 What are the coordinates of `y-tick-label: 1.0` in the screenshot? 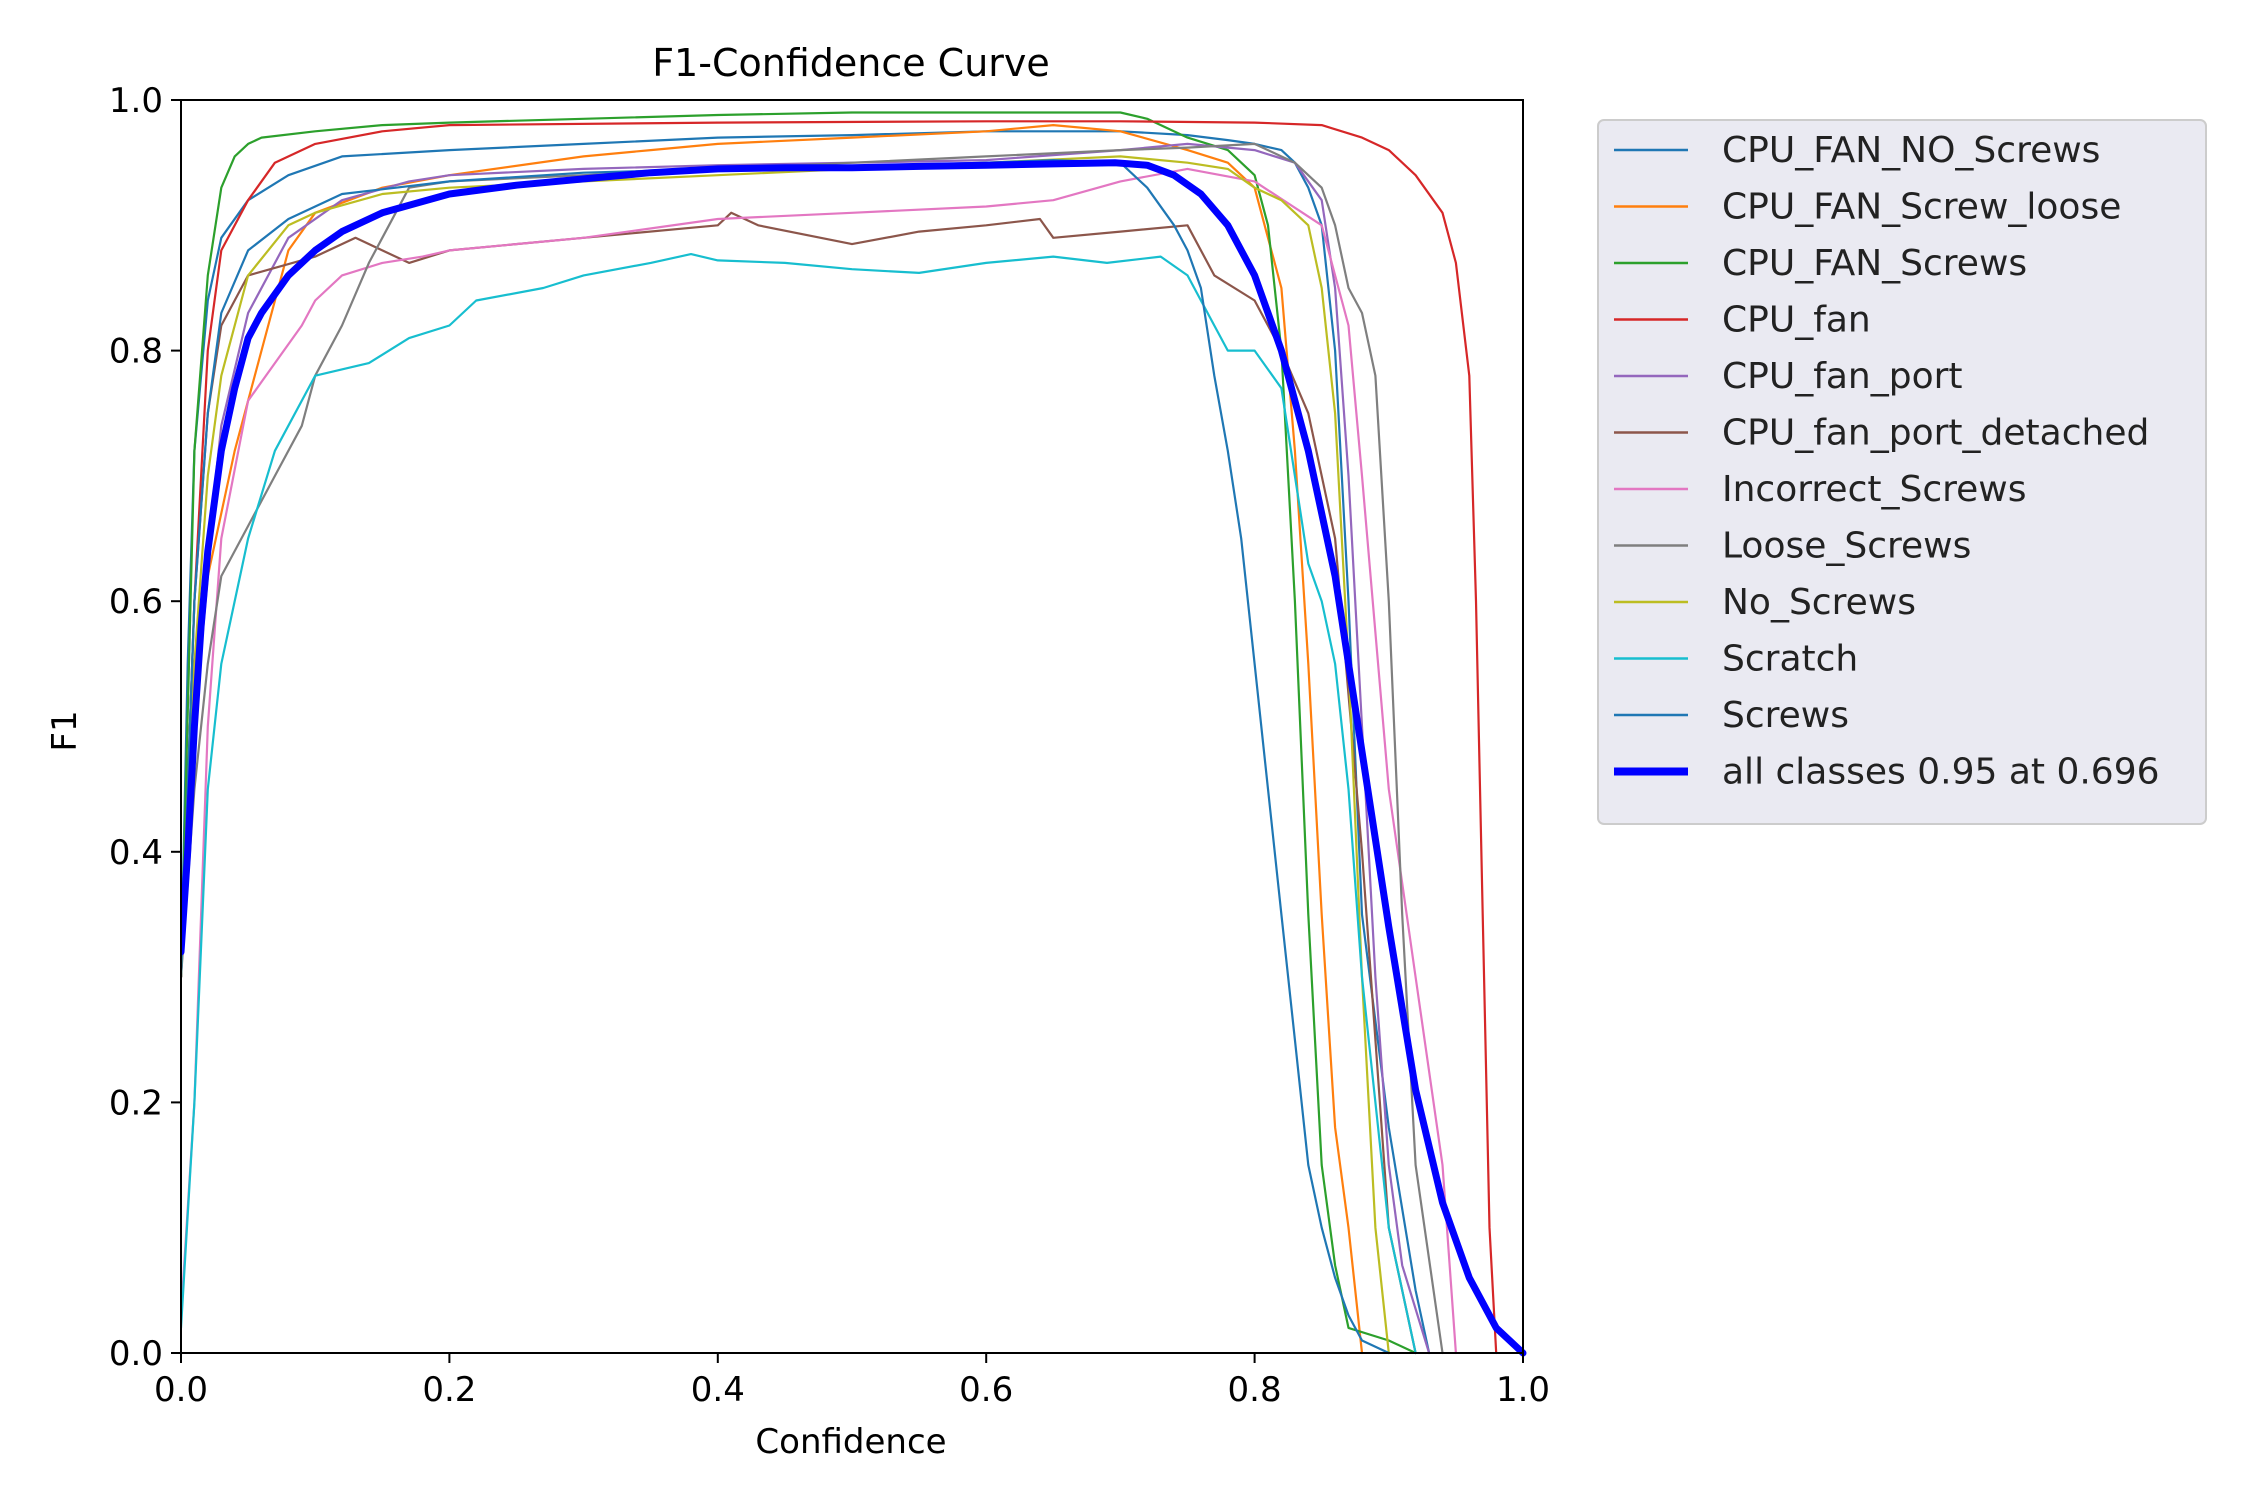 It's located at (136, 101).